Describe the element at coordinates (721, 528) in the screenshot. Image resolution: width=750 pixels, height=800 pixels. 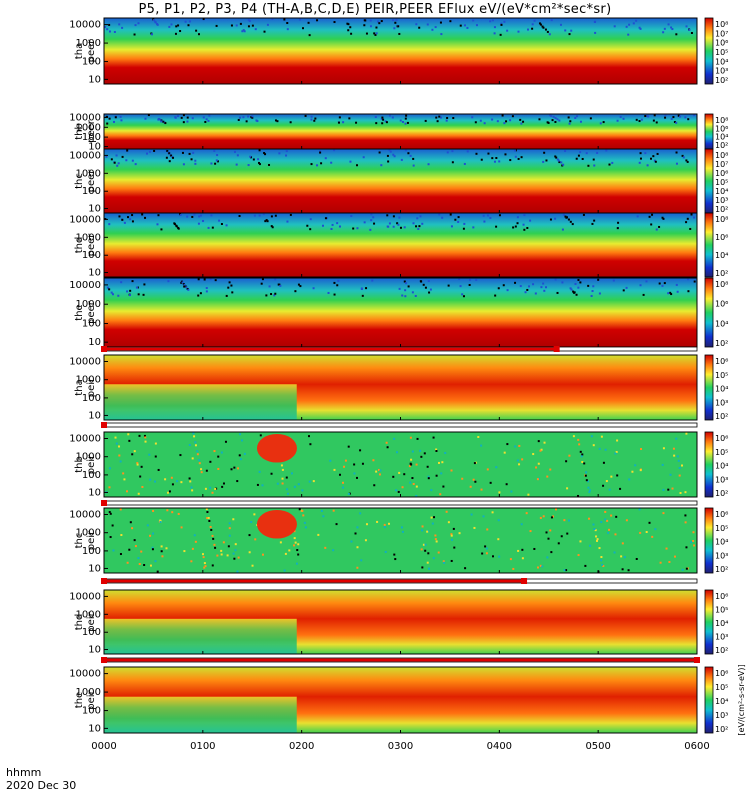
I see `colorbar-tick-label: 10⁵` at that location.